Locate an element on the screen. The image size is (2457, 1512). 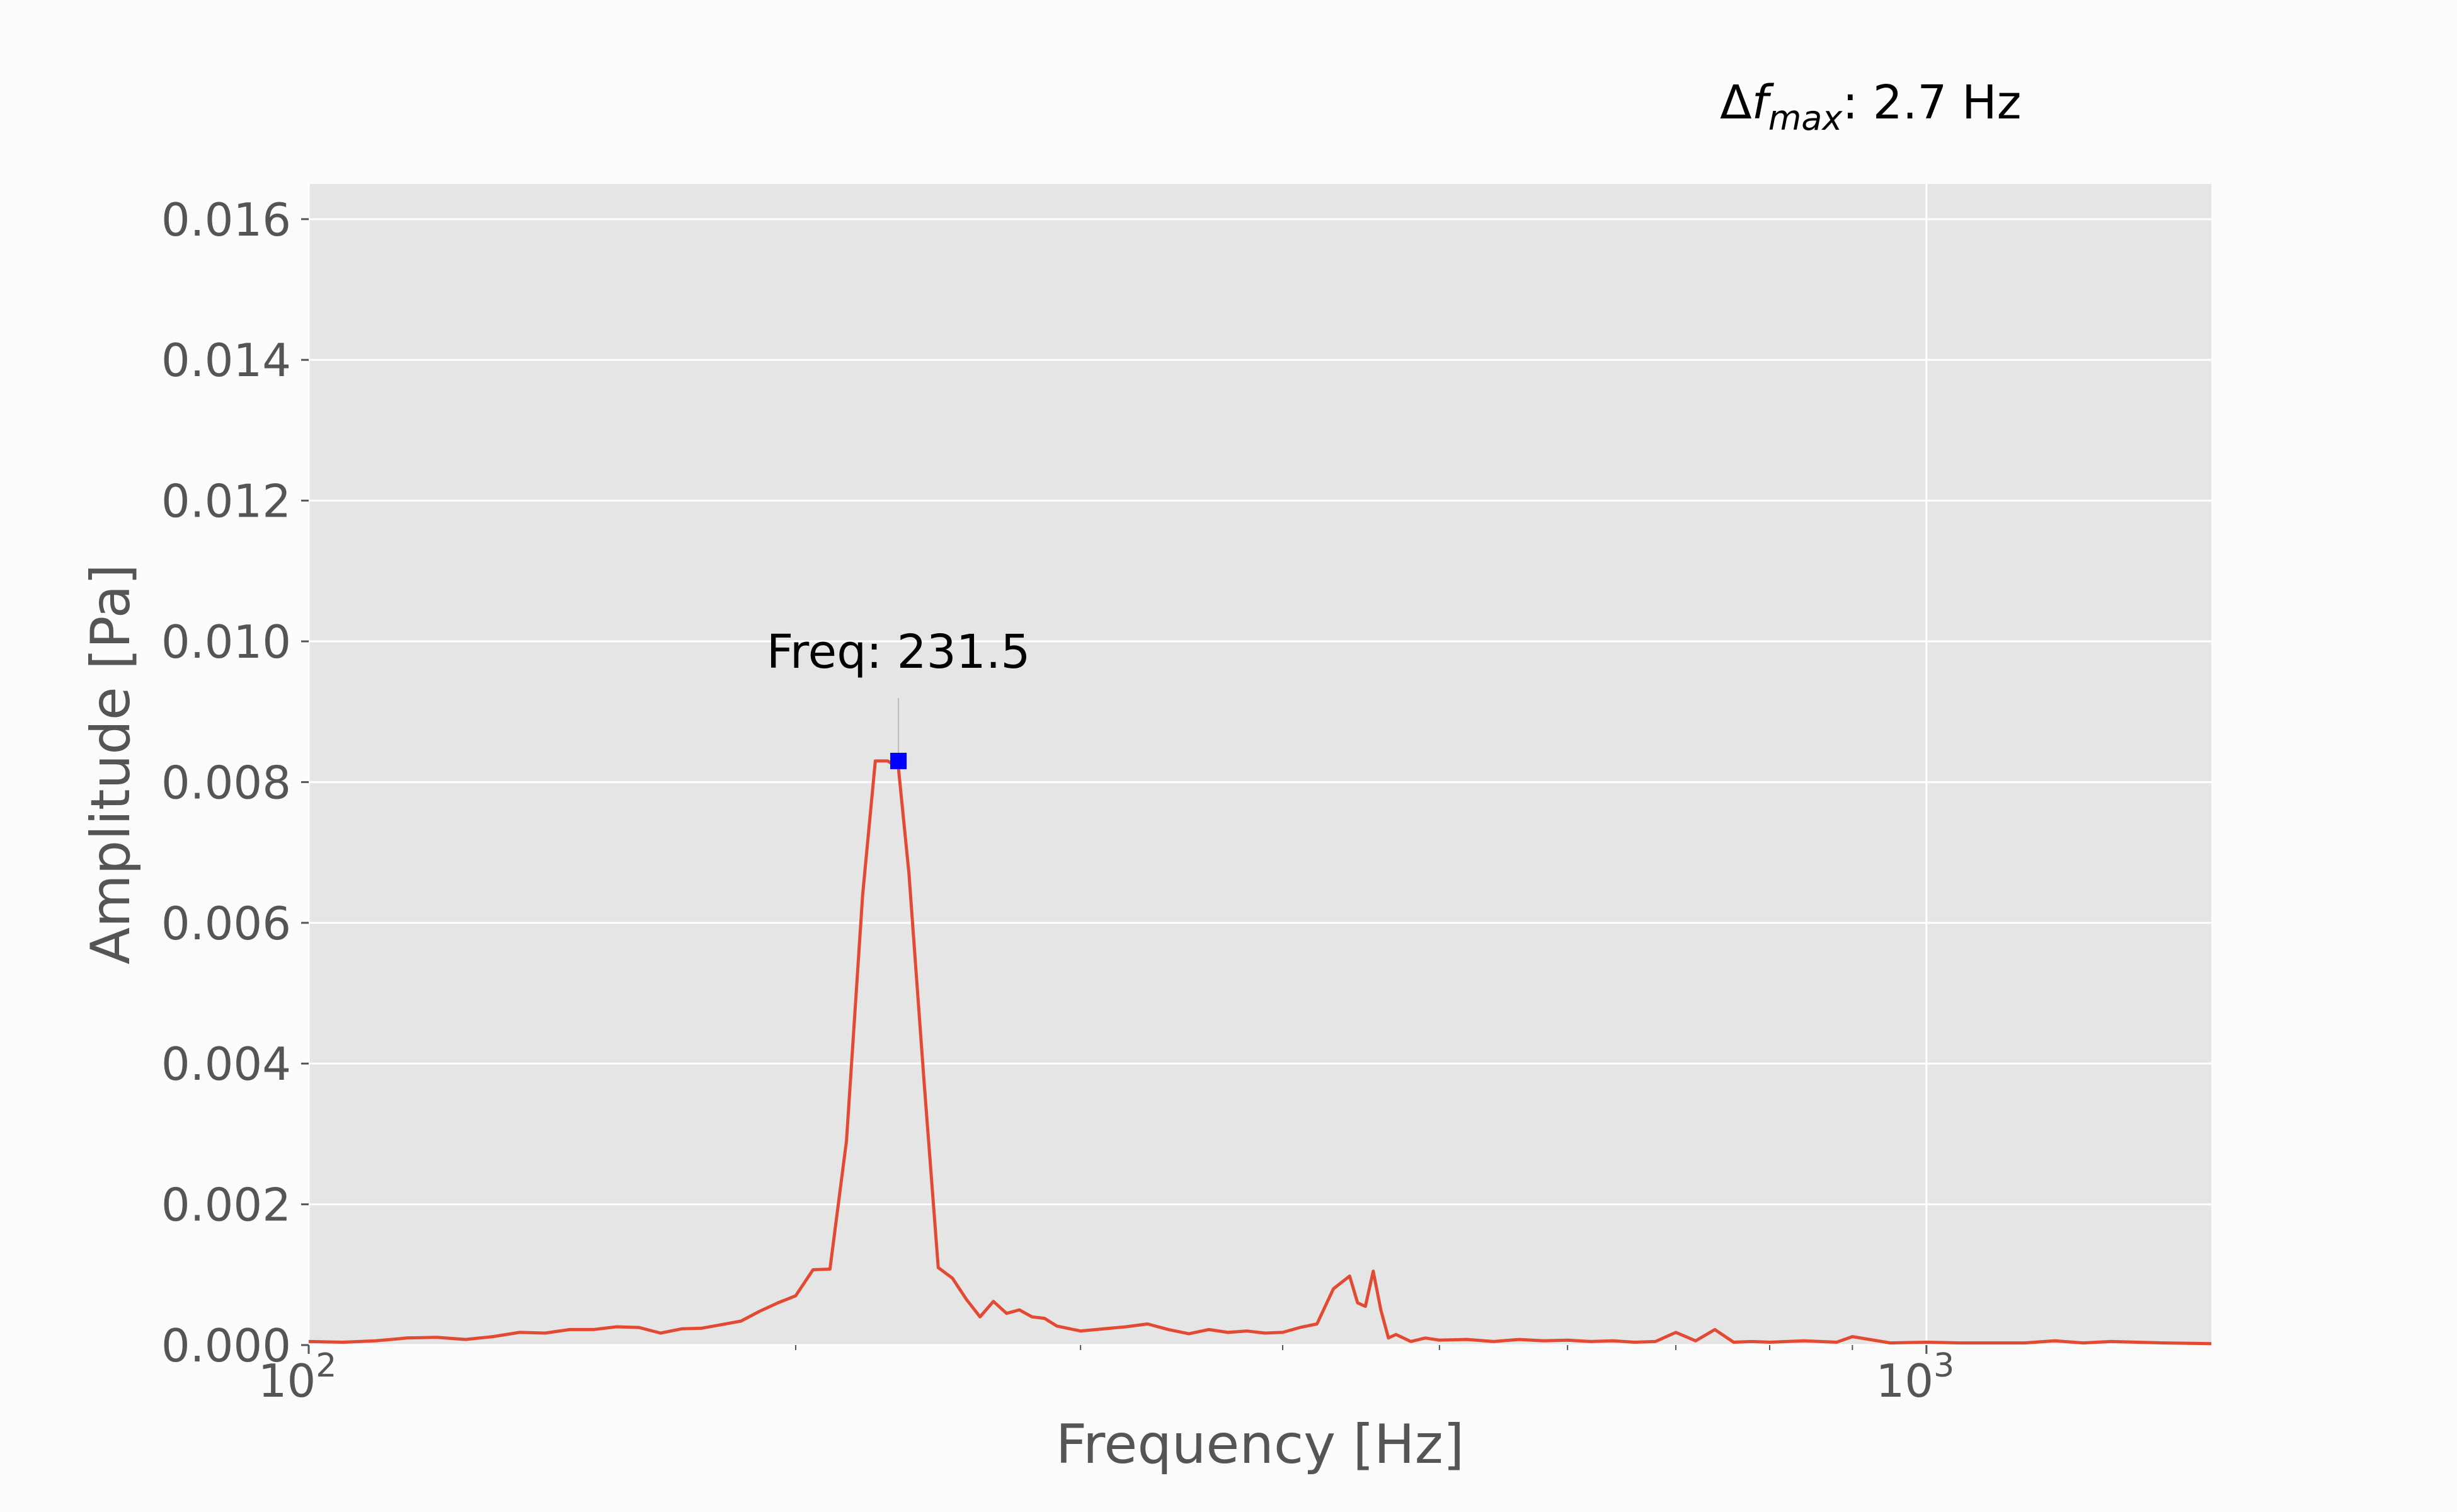
y-tick-label: 0.016 is located at coordinates (226, 219).